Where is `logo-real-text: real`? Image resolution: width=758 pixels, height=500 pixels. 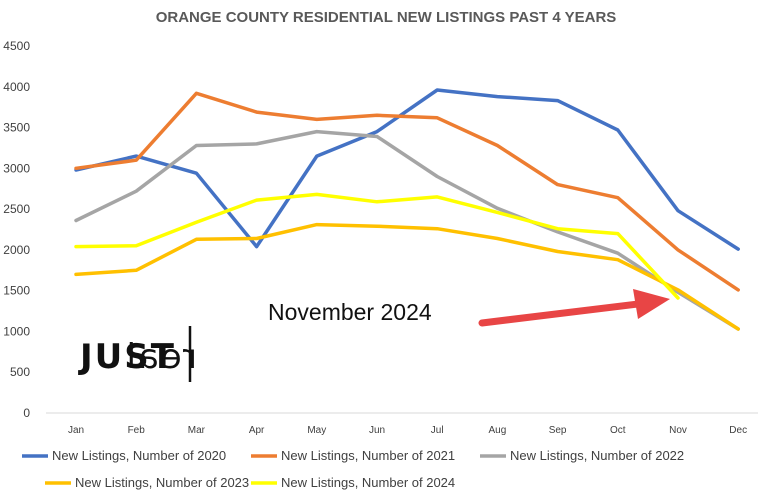 logo-real-text: real is located at coordinates (161, 357).